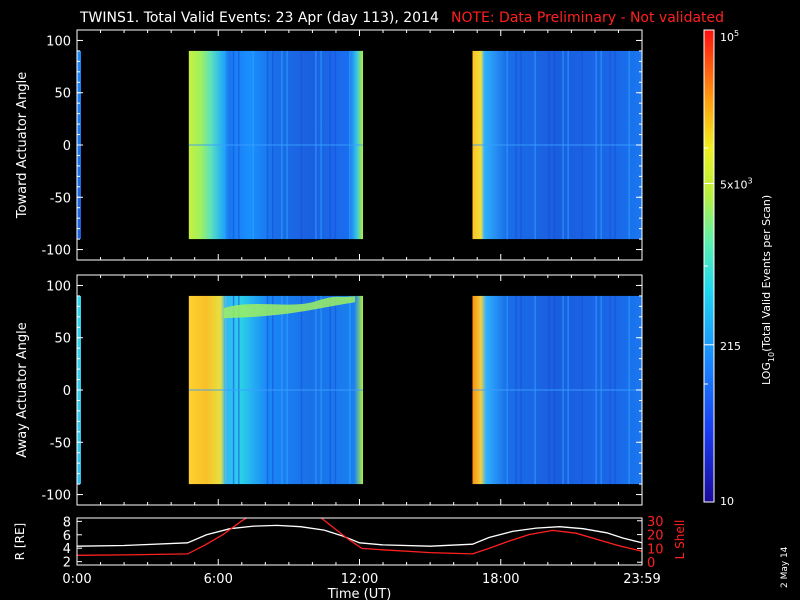  I want to click on x-tick-label: 12:00, so click(359, 579).